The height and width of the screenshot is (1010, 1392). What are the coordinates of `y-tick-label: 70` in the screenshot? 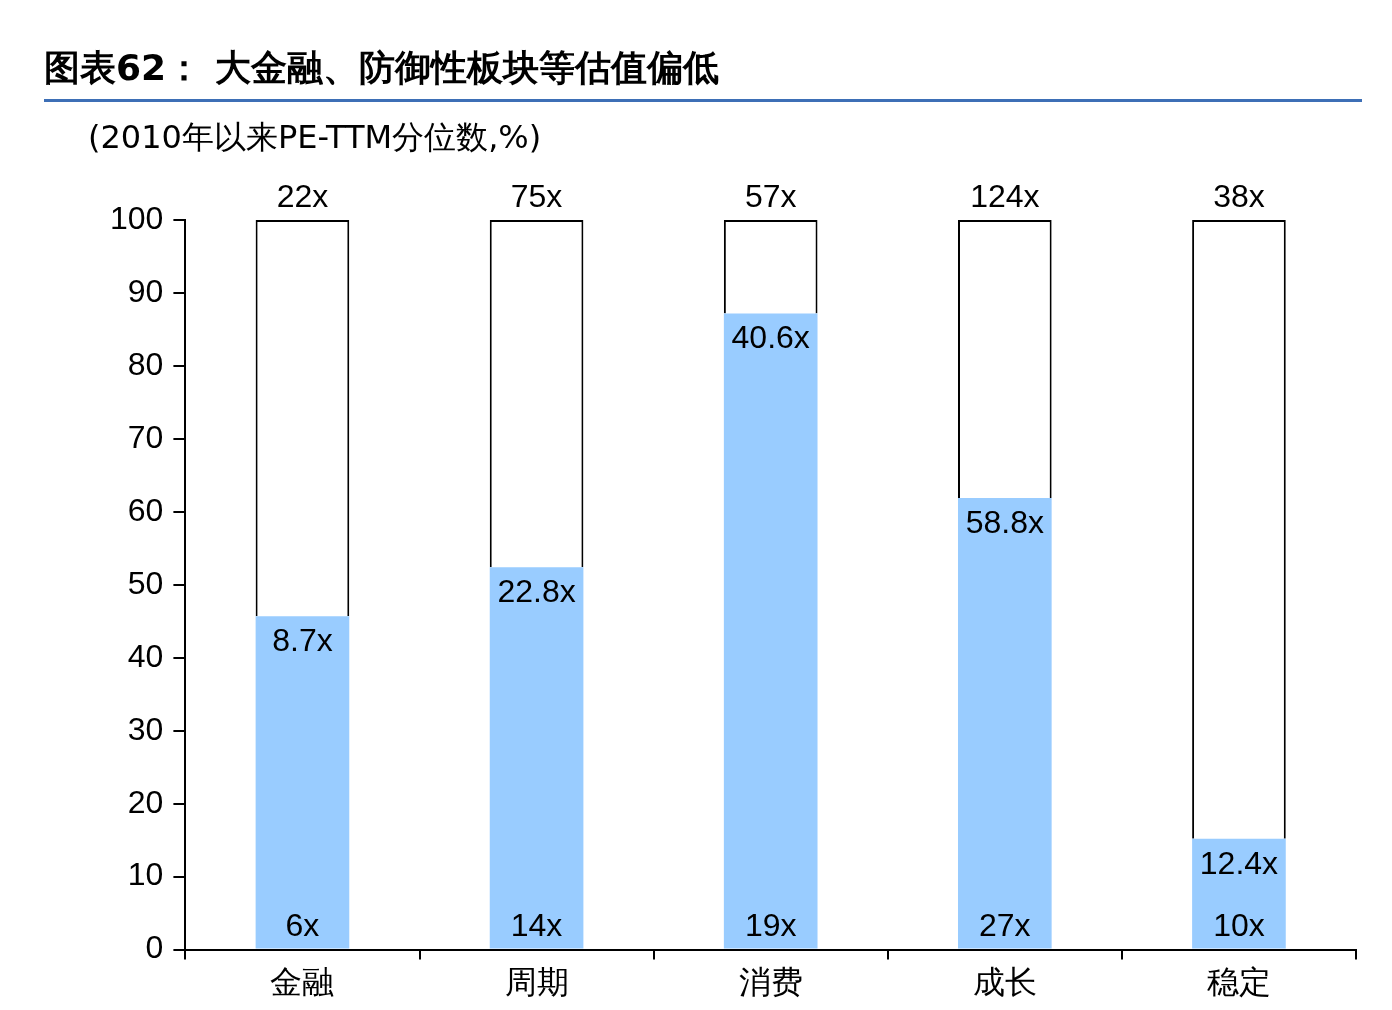 It's located at (145, 436).